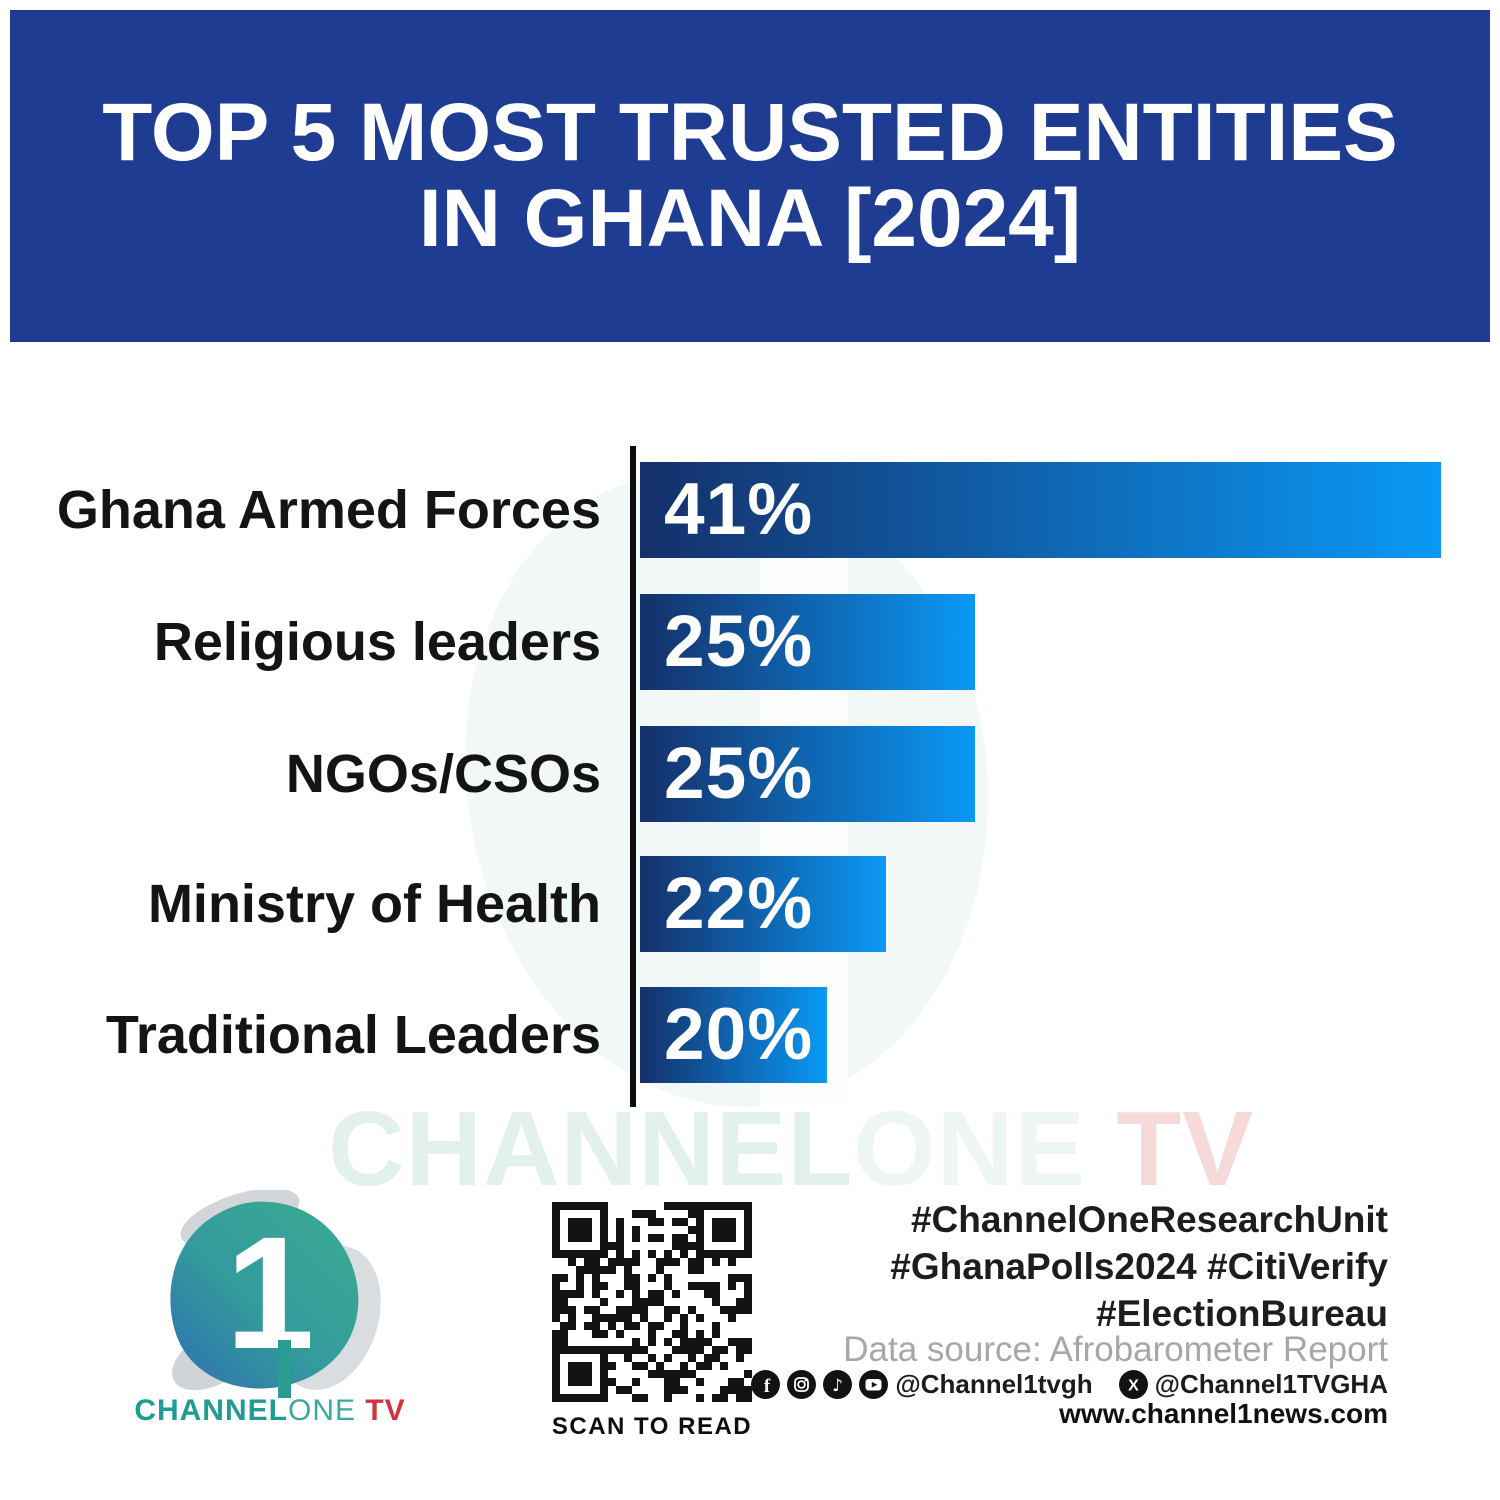 This screenshot has height=1500, width=1500. What do you see at coordinates (652, 1302) in the screenshot?
I see `qr-code` at bounding box center [652, 1302].